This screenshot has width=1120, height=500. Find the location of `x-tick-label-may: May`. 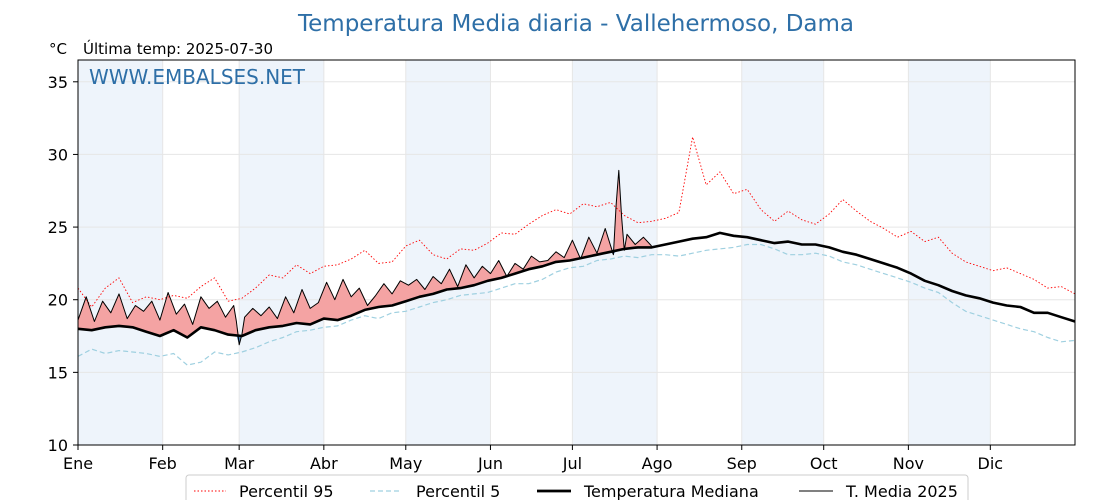

x-tick-label-may: May is located at coordinates (405, 463).